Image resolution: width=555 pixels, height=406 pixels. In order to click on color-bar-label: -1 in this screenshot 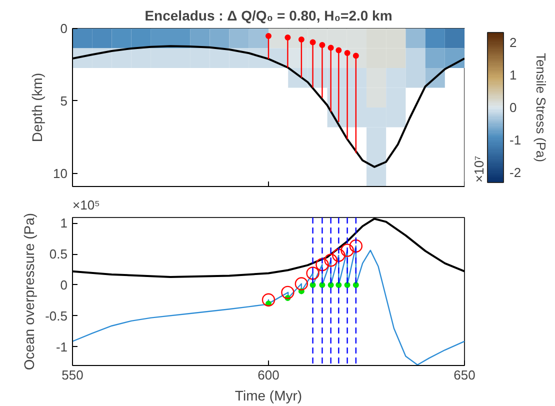, I will do `click(516, 140)`.